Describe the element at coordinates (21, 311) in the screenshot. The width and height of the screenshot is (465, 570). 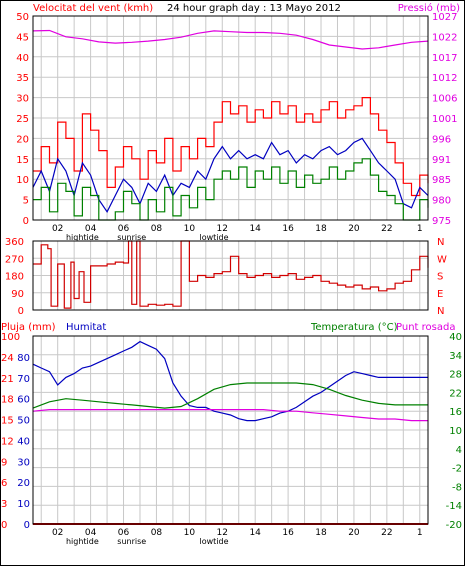
I see `direction-degree-tick: 0` at that location.